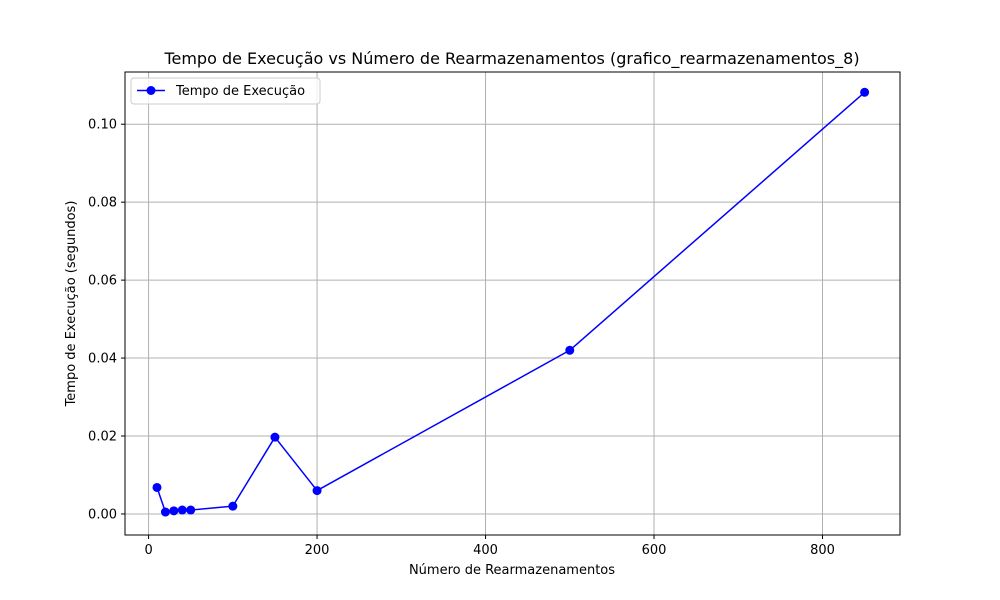 This screenshot has width=1000, height=600. I want to click on x-axis-ticks: 0 200 400 600 800, so click(489, 546).